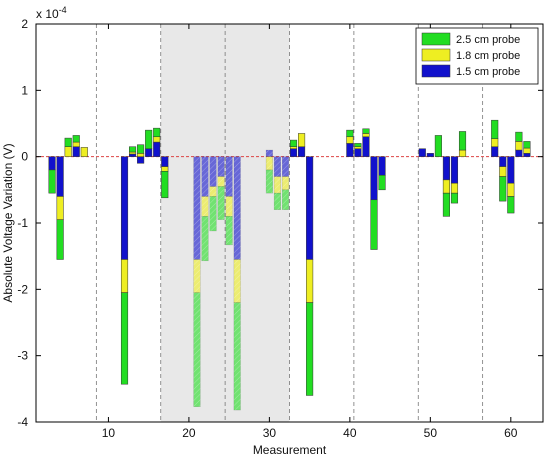  Describe the element at coordinates (47, 14) in the screenshot. I see `y-exponent-base: x 10` at that location.